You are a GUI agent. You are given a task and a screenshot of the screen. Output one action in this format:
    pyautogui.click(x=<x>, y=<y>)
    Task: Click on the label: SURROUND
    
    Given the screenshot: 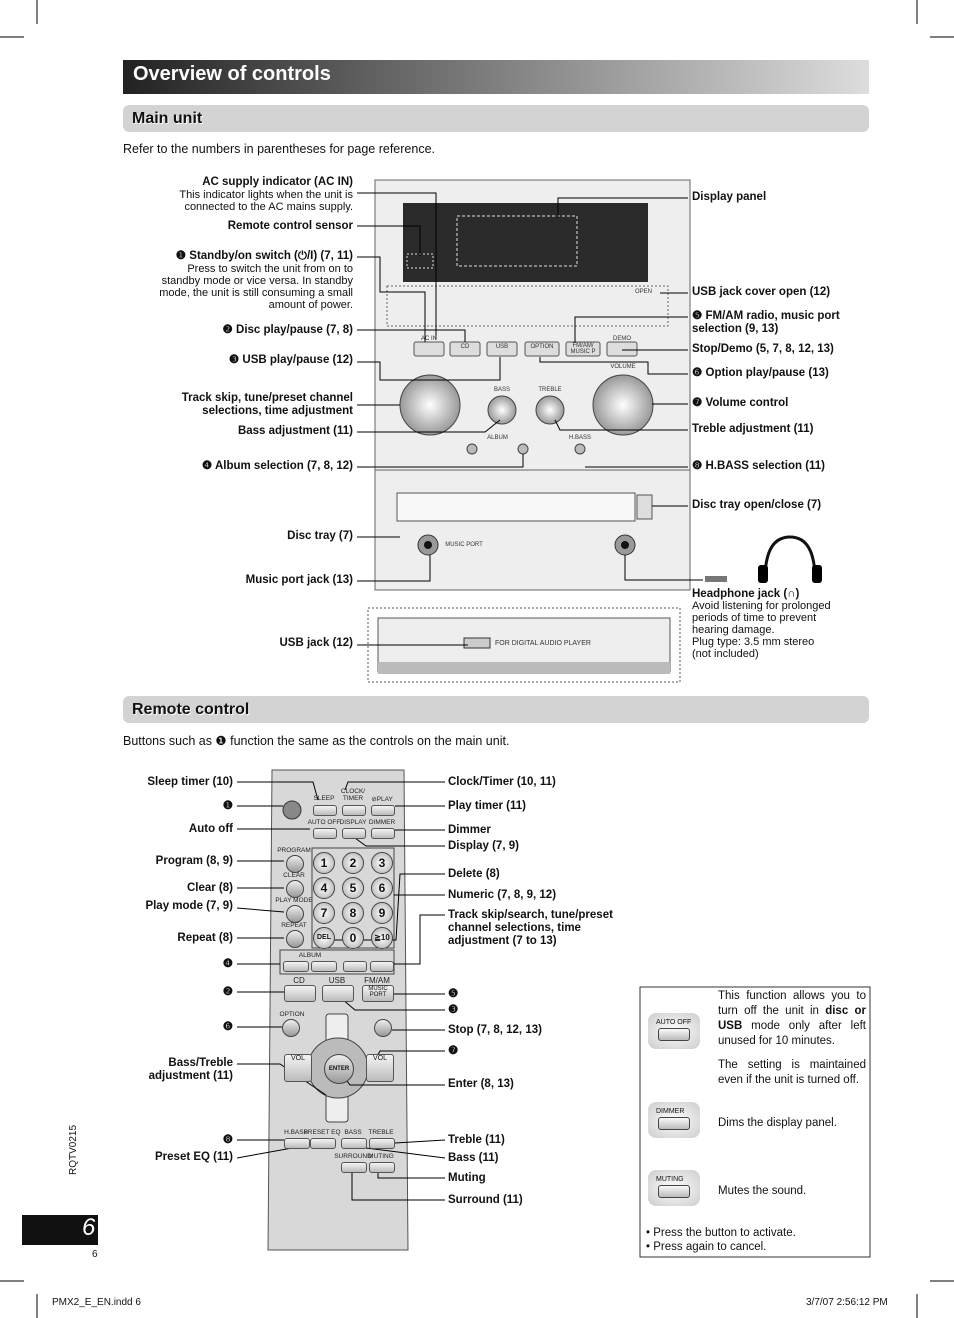 What is the action you would take?
    pyautogui.click(x=353, y=1156)
    